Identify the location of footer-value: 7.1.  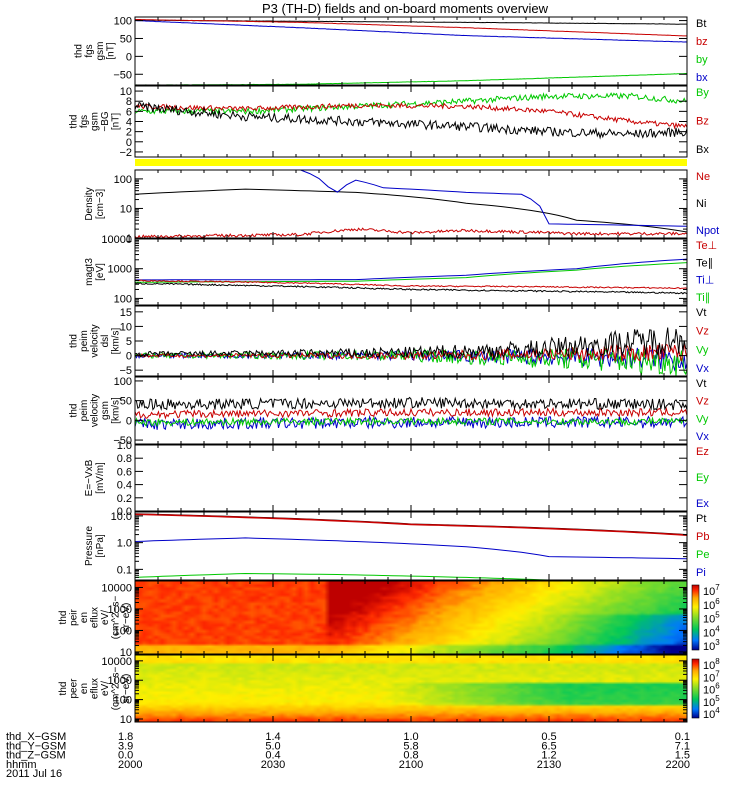
(682, 746).